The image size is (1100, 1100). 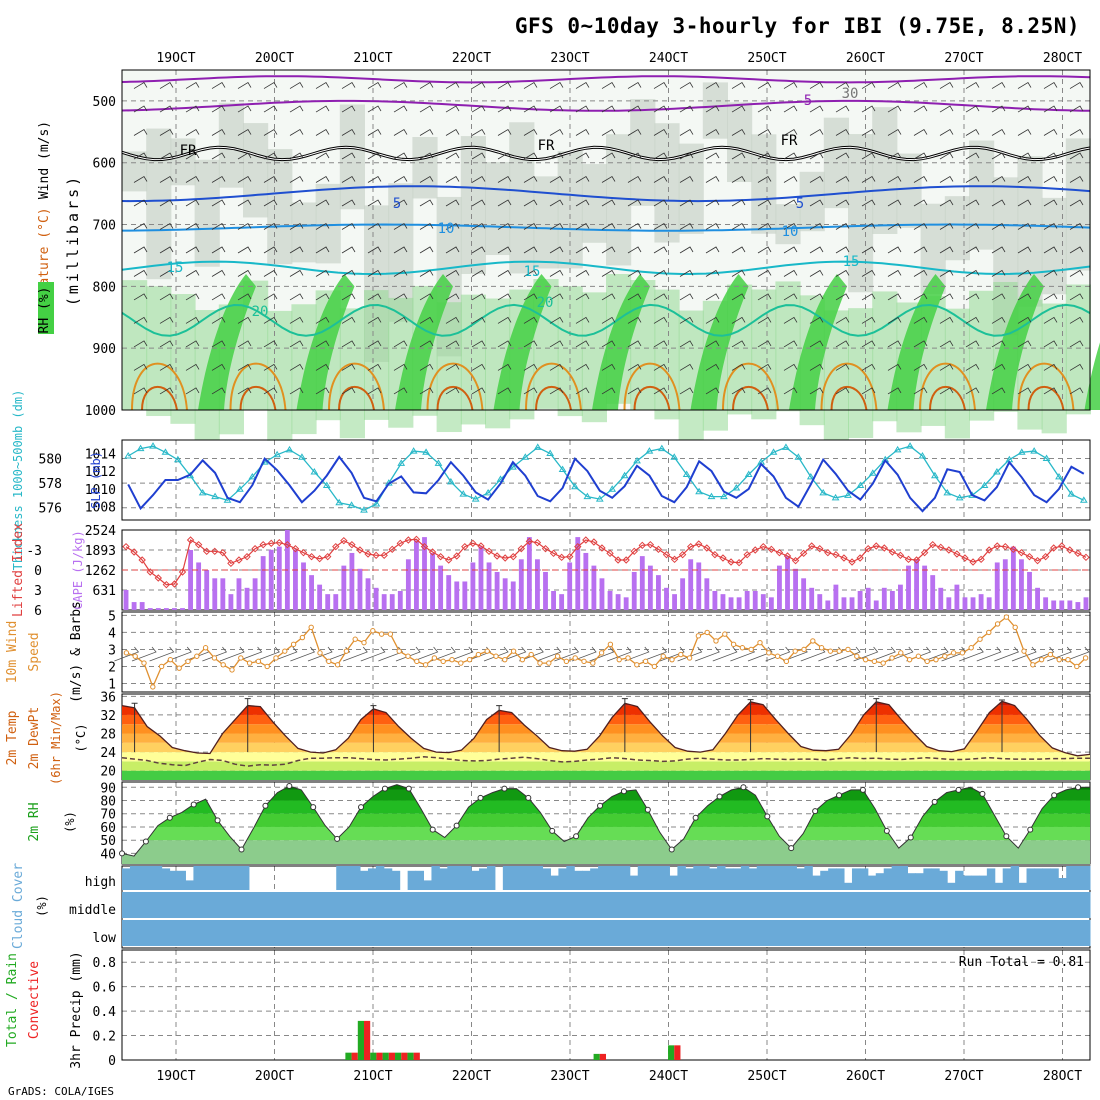 What do you see at coordinates (112, 633) in the screenshot?
I see `wind-speed-tick: 4` at bounding box center [112, 633].